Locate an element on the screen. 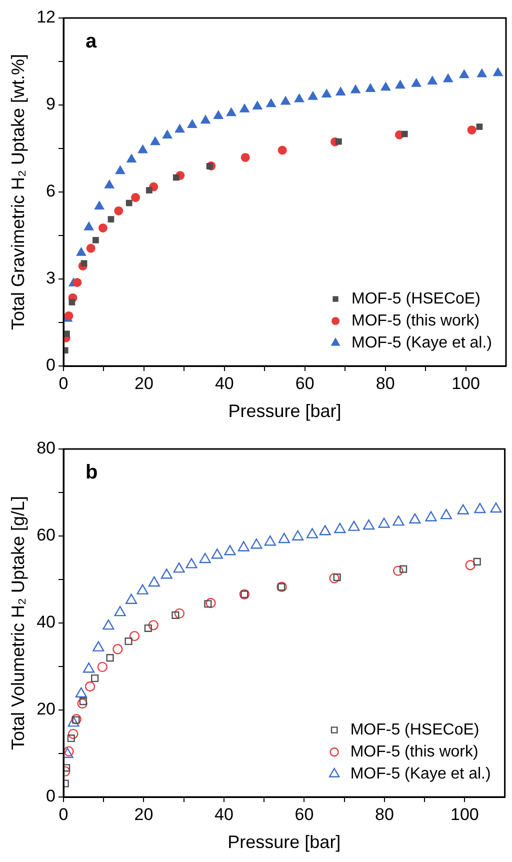 The height and width of the screenshot is (862, 512). y-tick-label: 40 is located at coordinates (46, 622).